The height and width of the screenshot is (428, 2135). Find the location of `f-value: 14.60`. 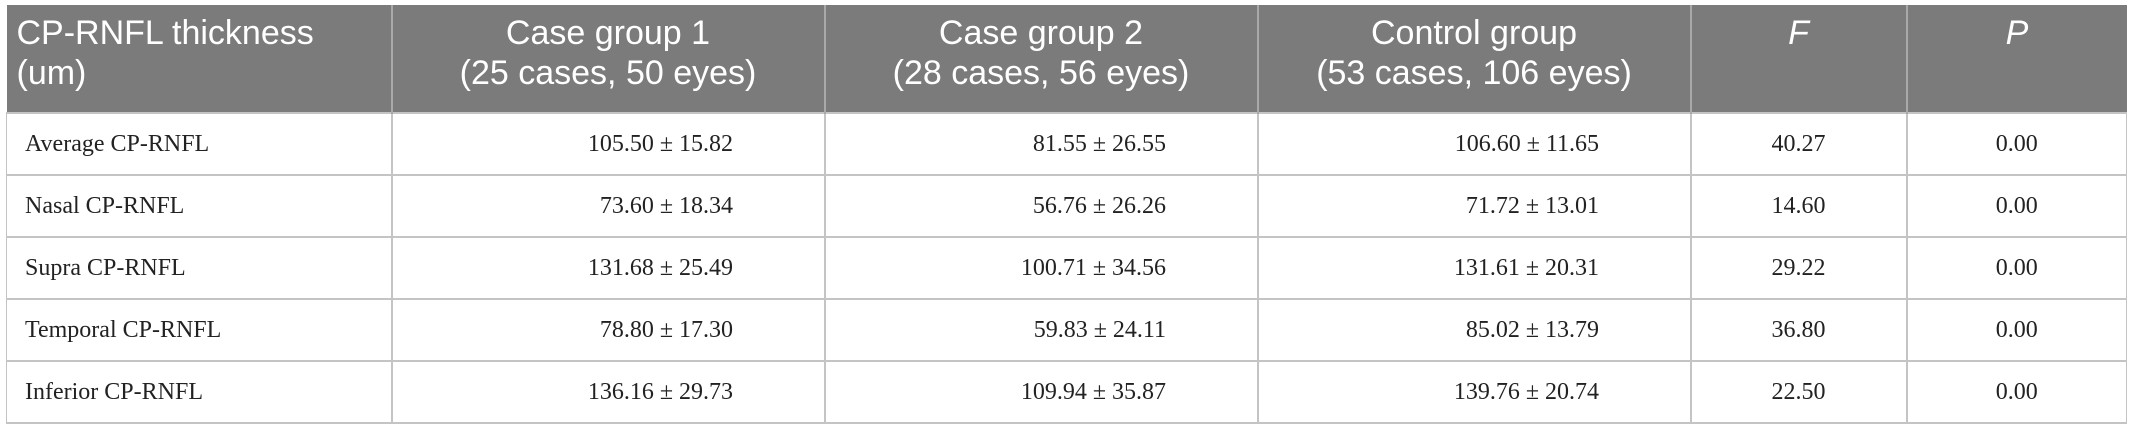

f-value: 14.60 is located at coordinates (1798, 205).